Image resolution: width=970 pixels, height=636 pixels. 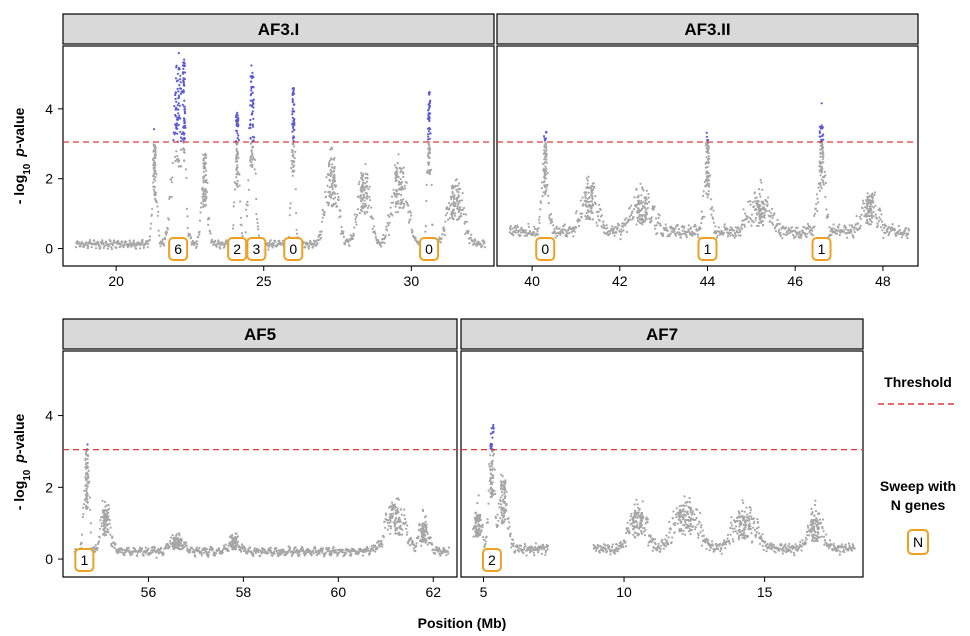 What do you see at coordinates (293, 249) in the screenshot?
I see `sweep-gene-count: 0` at bounding box center [293, 249].